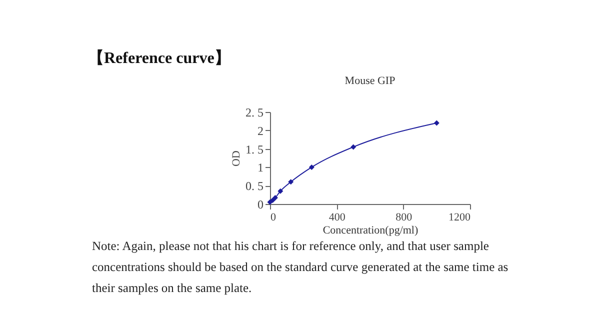 Image resolution: width=600 pixels, height=333 pixels. Describe the element at coordinates (370, 81) in the screenshot. I see `chart-title: Mouse GIP` at that location.